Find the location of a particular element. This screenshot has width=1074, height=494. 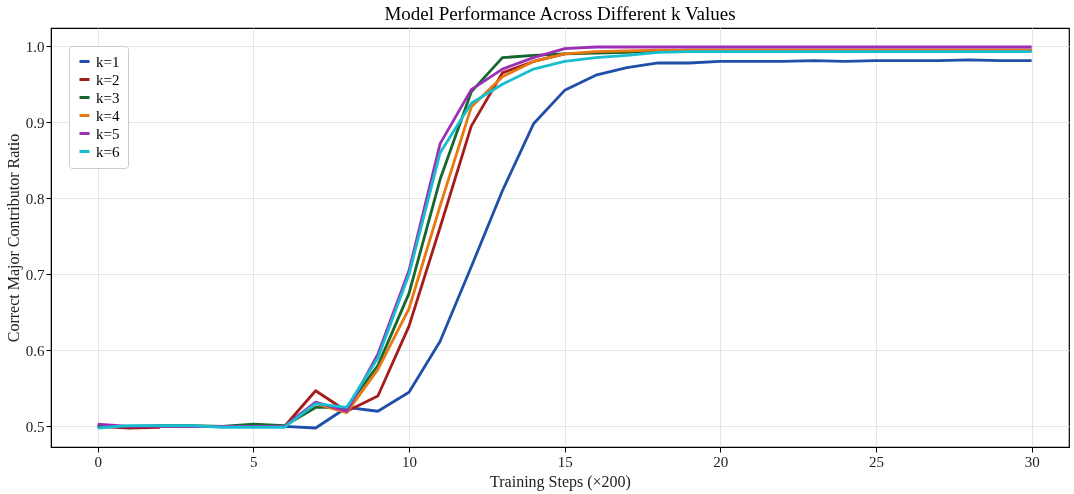

x-tick-label: 20 is located at coordinates (721, 461).